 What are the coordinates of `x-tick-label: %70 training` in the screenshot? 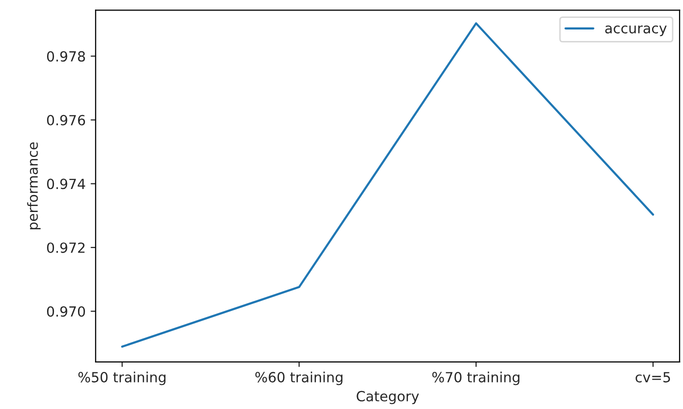 It's located at (476, 379).